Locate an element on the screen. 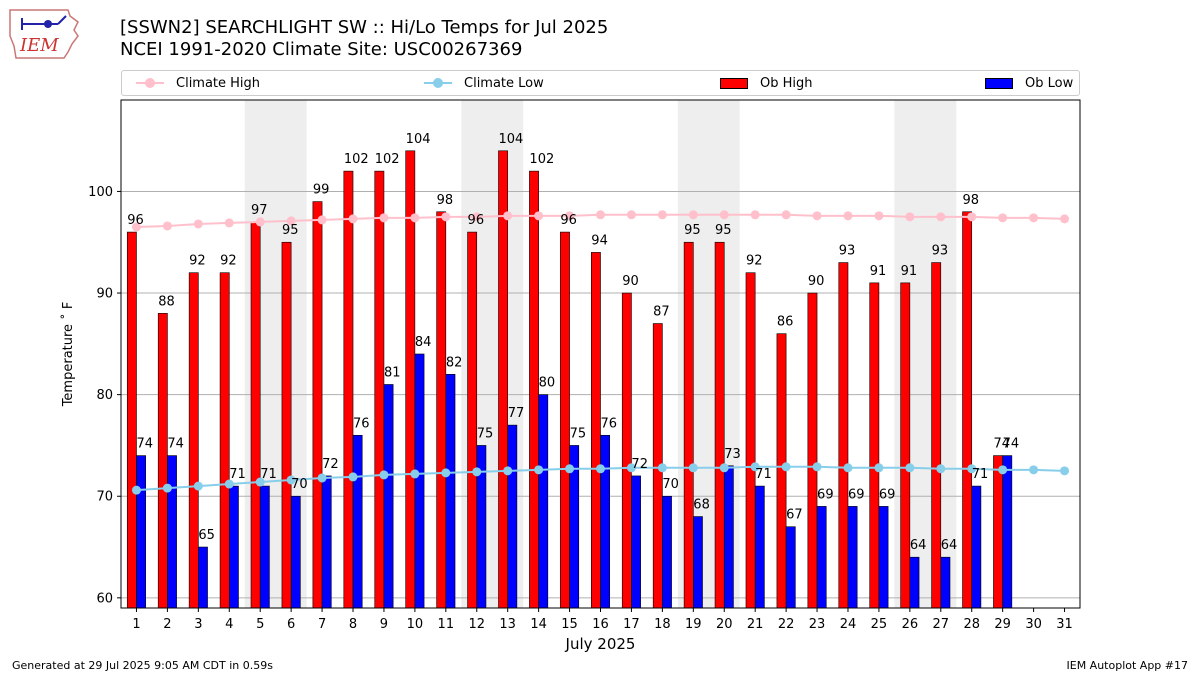  y-tick-label-90: 90 is located at coordinates (104, 294).